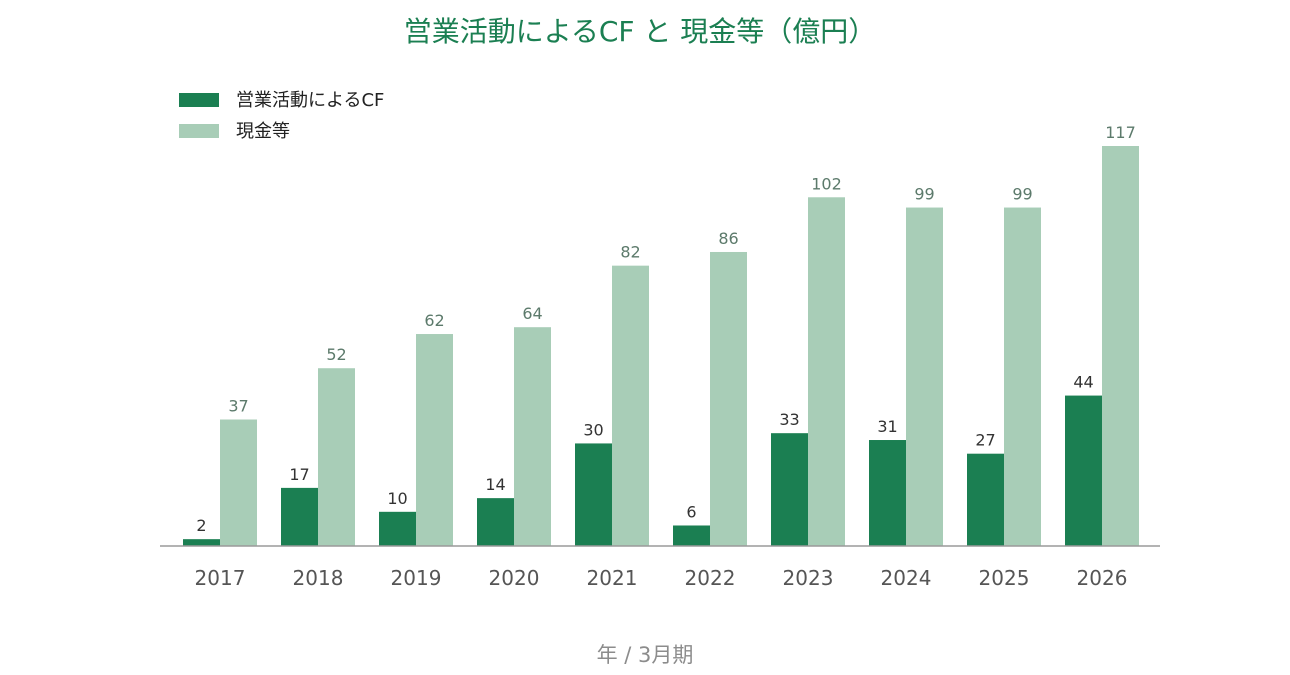 This screenshot has width=1290, height=675. Describe the element at coordinates (789, 419) in the screenshot. I see `data-label-2023-series-1: 33` at that location.